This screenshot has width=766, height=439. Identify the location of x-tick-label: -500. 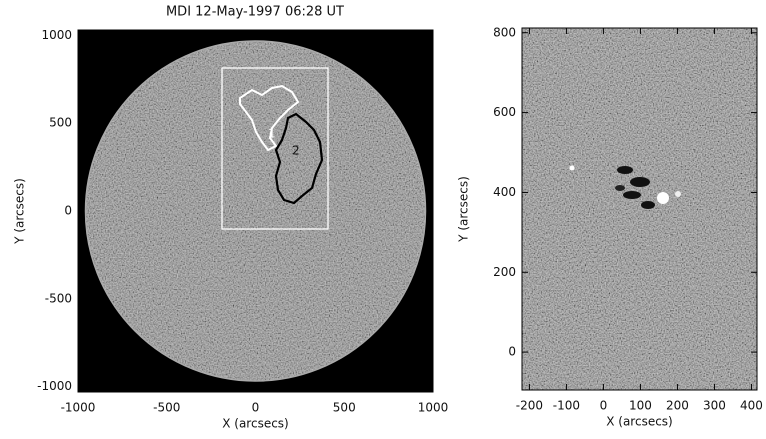
(166, 408).